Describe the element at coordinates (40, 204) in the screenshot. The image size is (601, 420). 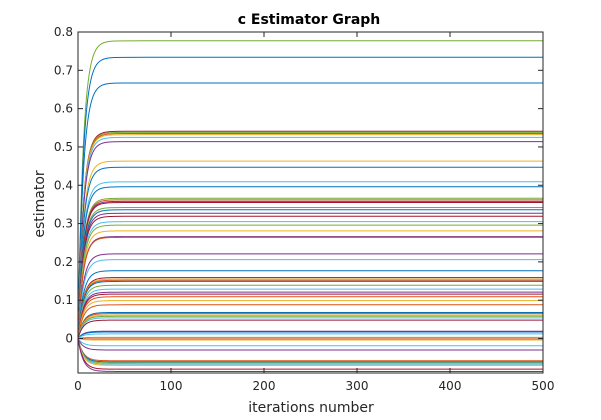
I see `y-axis-label: estimator` at that location.